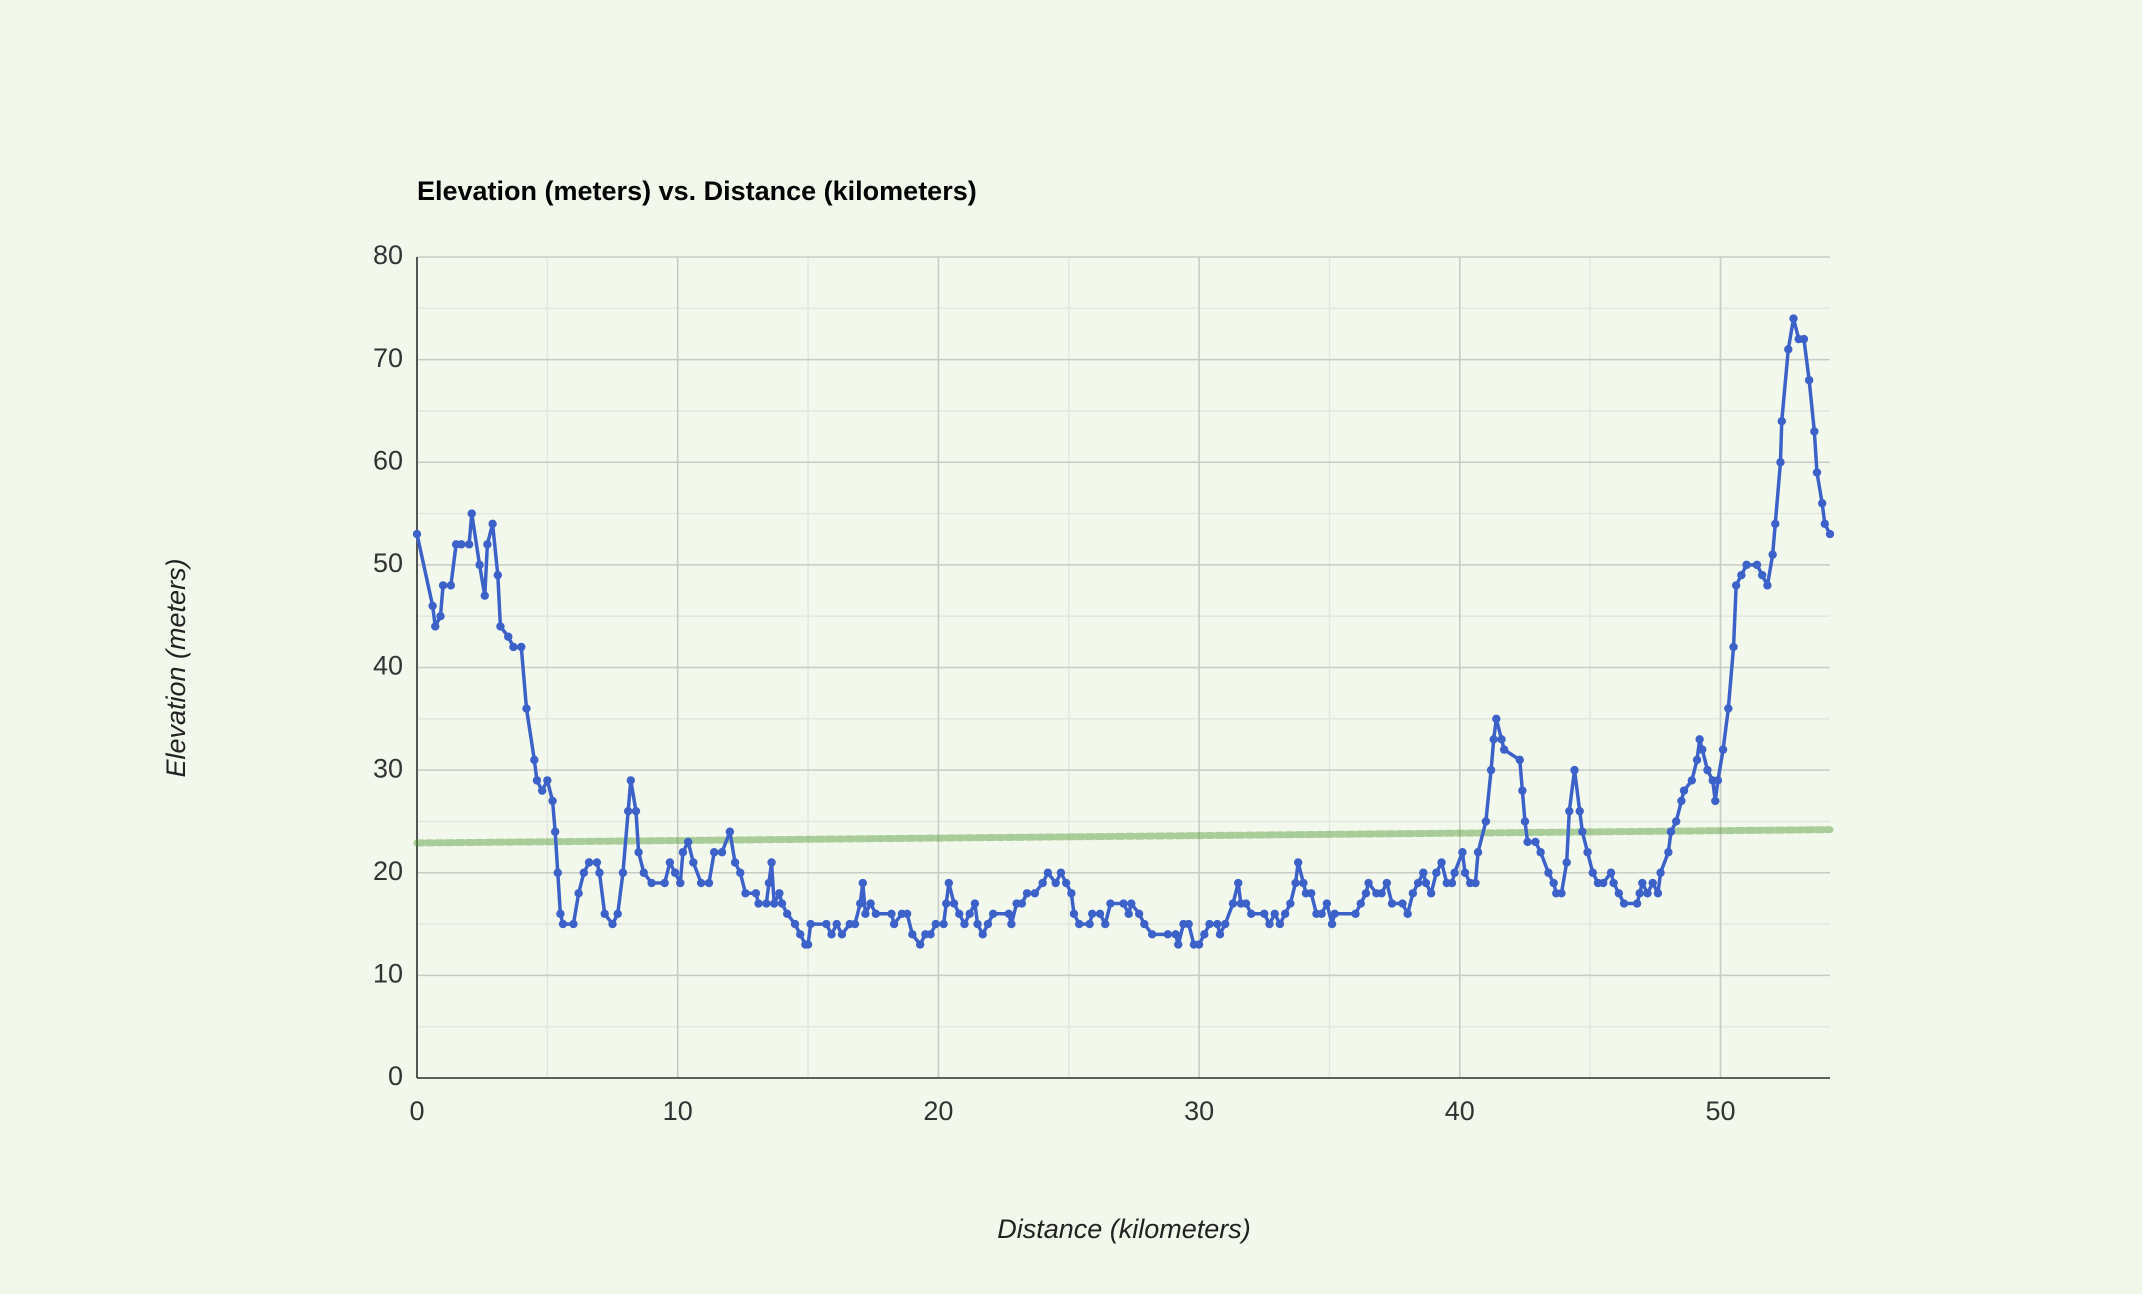 This screenshot has height=1294, width=2142. What do you see at coordinates (1123, 836) in the screenshot?
I see `trendline` at bounding box center [1123, 836].